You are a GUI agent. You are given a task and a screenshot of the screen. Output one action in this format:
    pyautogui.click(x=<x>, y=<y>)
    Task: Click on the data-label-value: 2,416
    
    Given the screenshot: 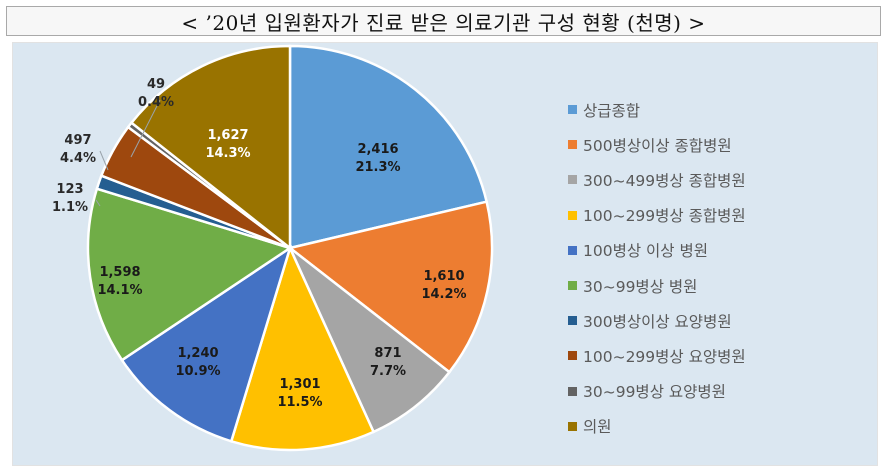 What is the action you would take?
    pyautogui.click(x=377, y=149)
    